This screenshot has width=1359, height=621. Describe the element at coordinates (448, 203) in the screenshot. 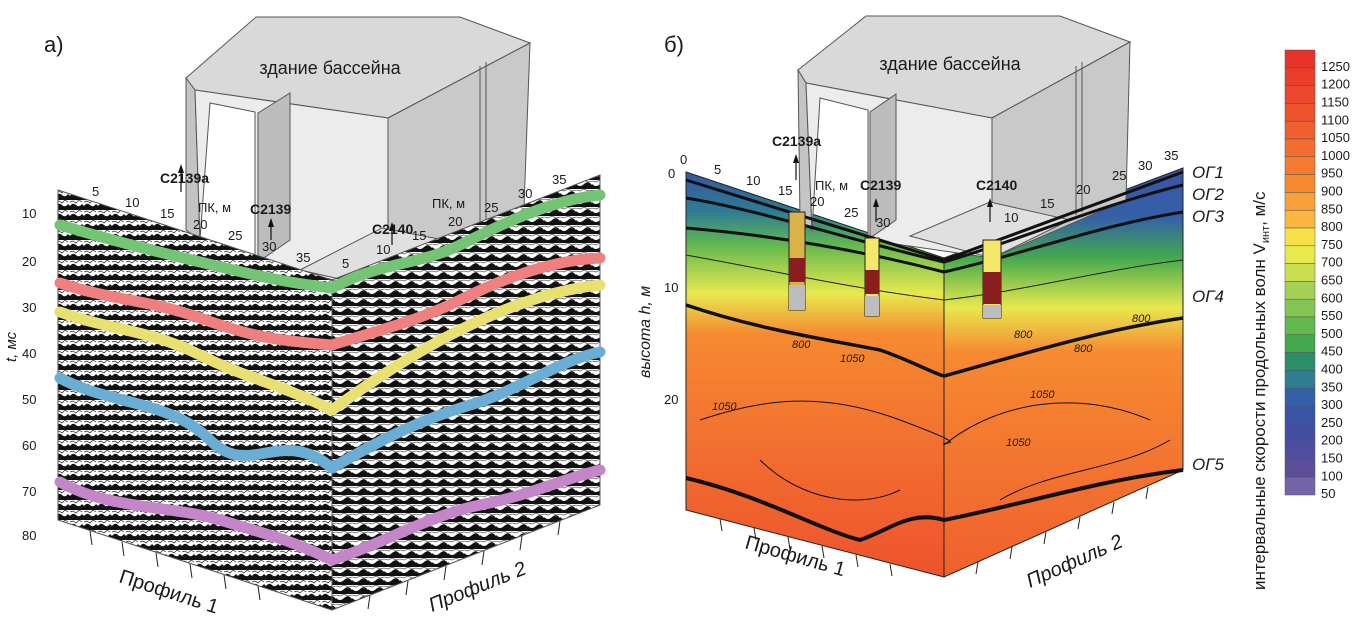

I see `panel-a-pk-label-right: ПК, м` at that location.